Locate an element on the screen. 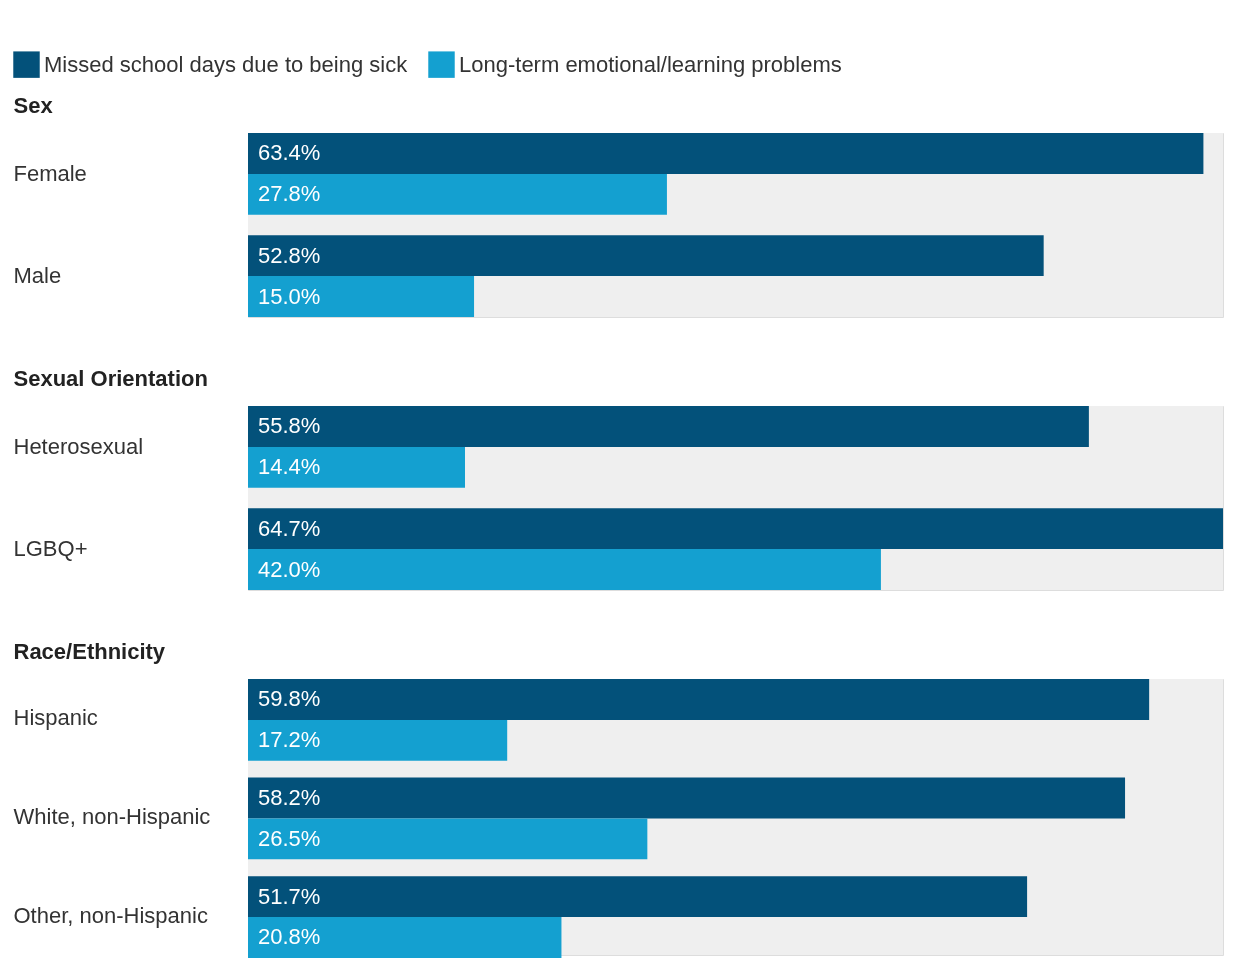  data-label: 42.0% is located at coordinates (289, 569).